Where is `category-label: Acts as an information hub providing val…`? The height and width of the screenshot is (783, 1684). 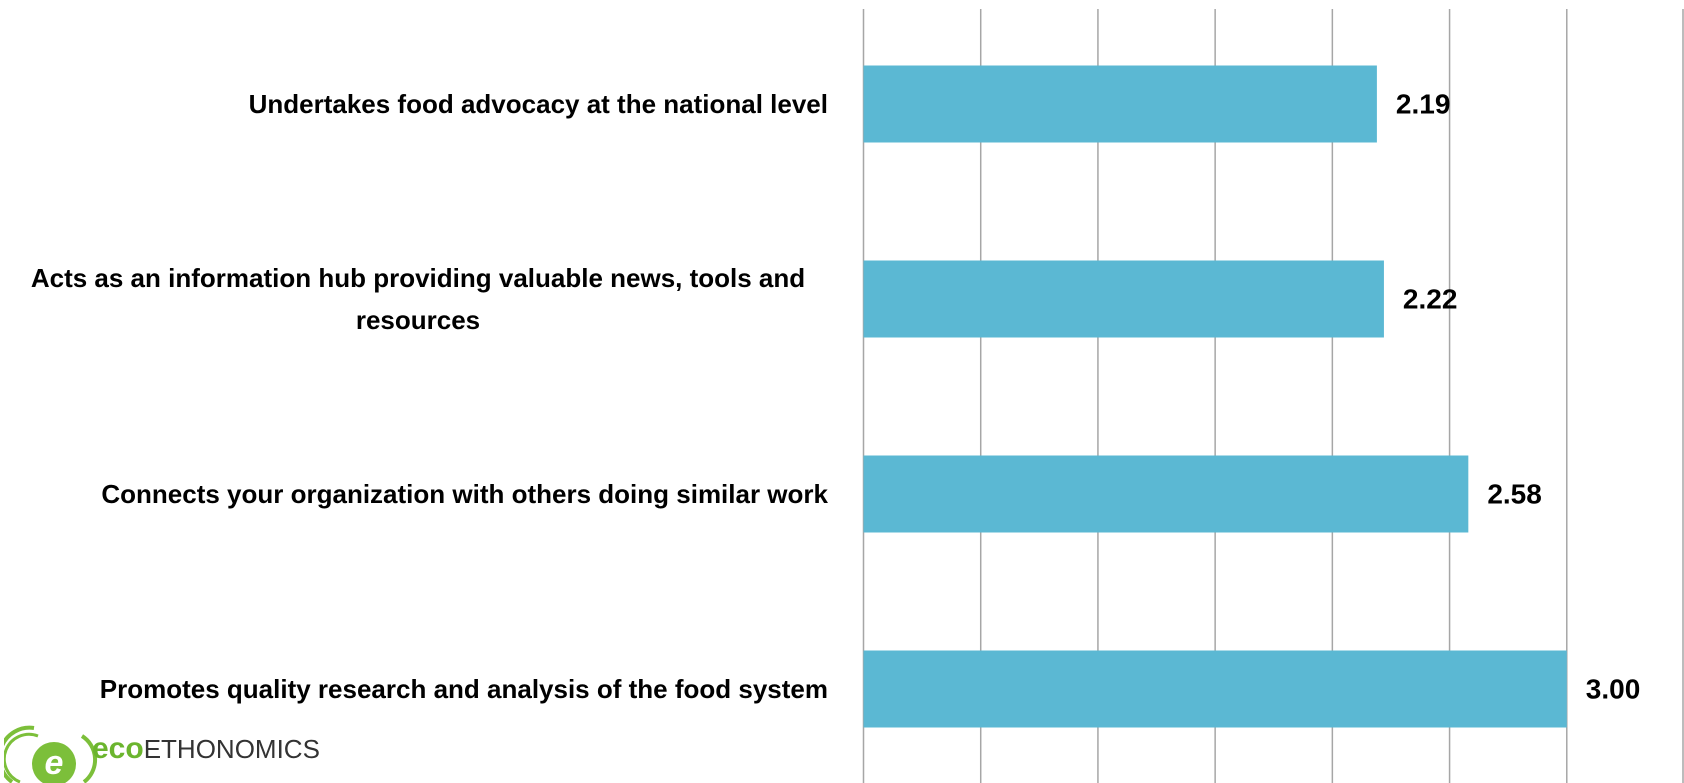 category-label: Acts as an information hub providing val… is located at coordinates (418, 299).